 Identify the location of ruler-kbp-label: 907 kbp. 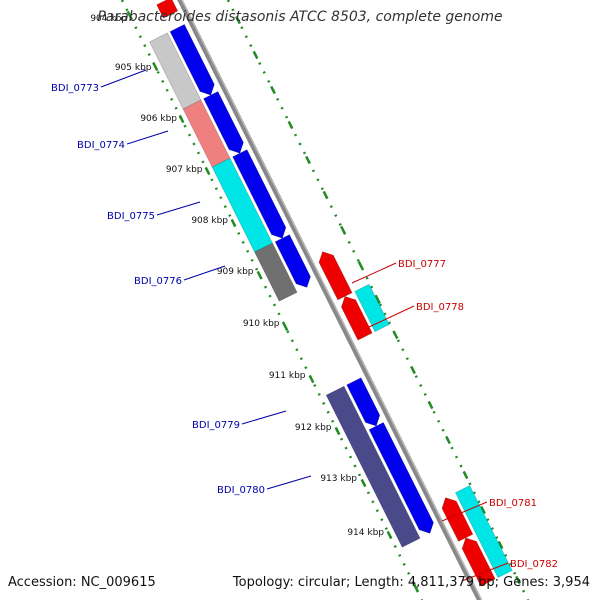
(184, 170).